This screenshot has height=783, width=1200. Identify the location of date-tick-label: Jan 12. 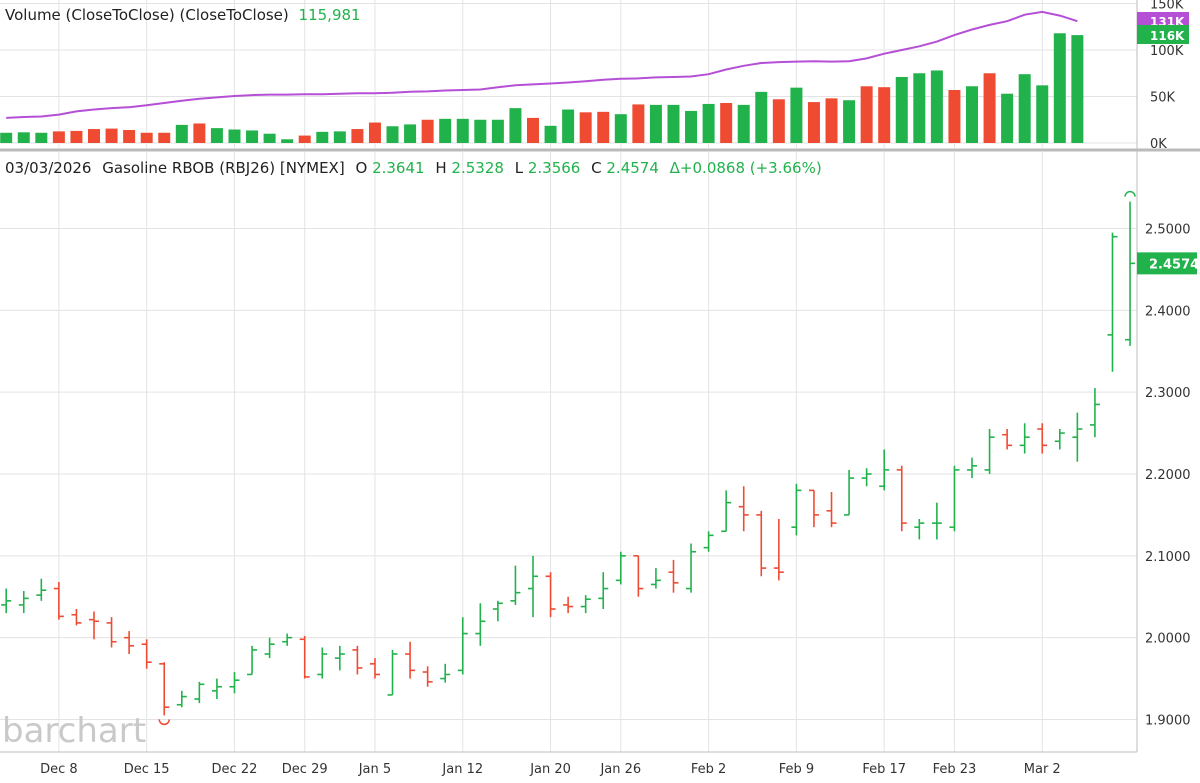
(462, 769).